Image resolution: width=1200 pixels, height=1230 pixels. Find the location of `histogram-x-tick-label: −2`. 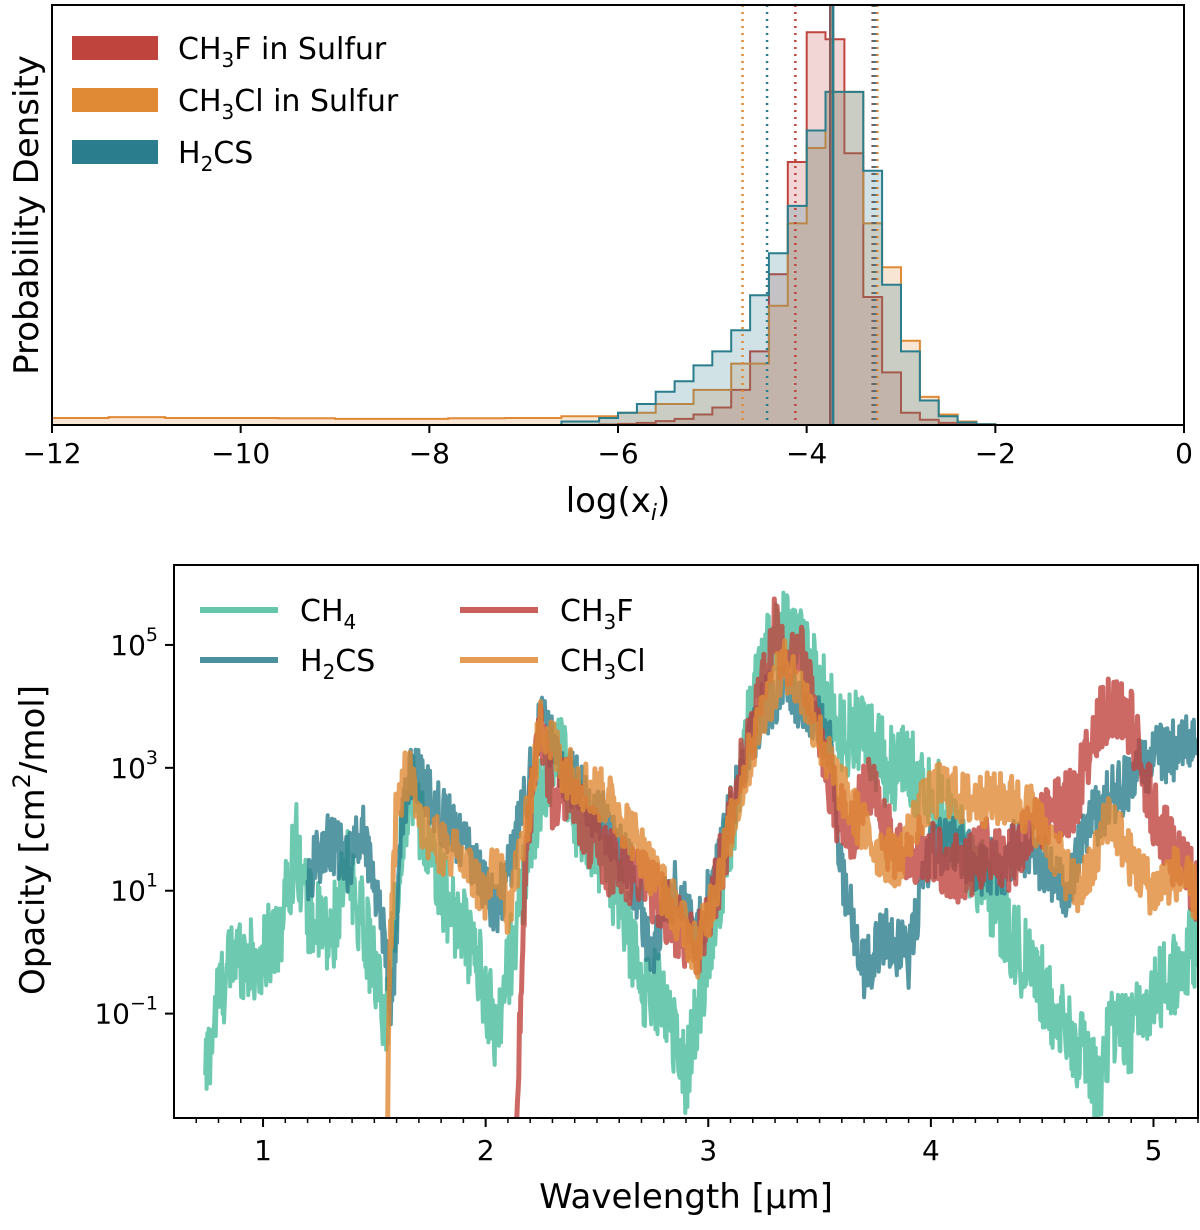

histogram-x-tick-label: −2 is located at coordinates (995, 453).